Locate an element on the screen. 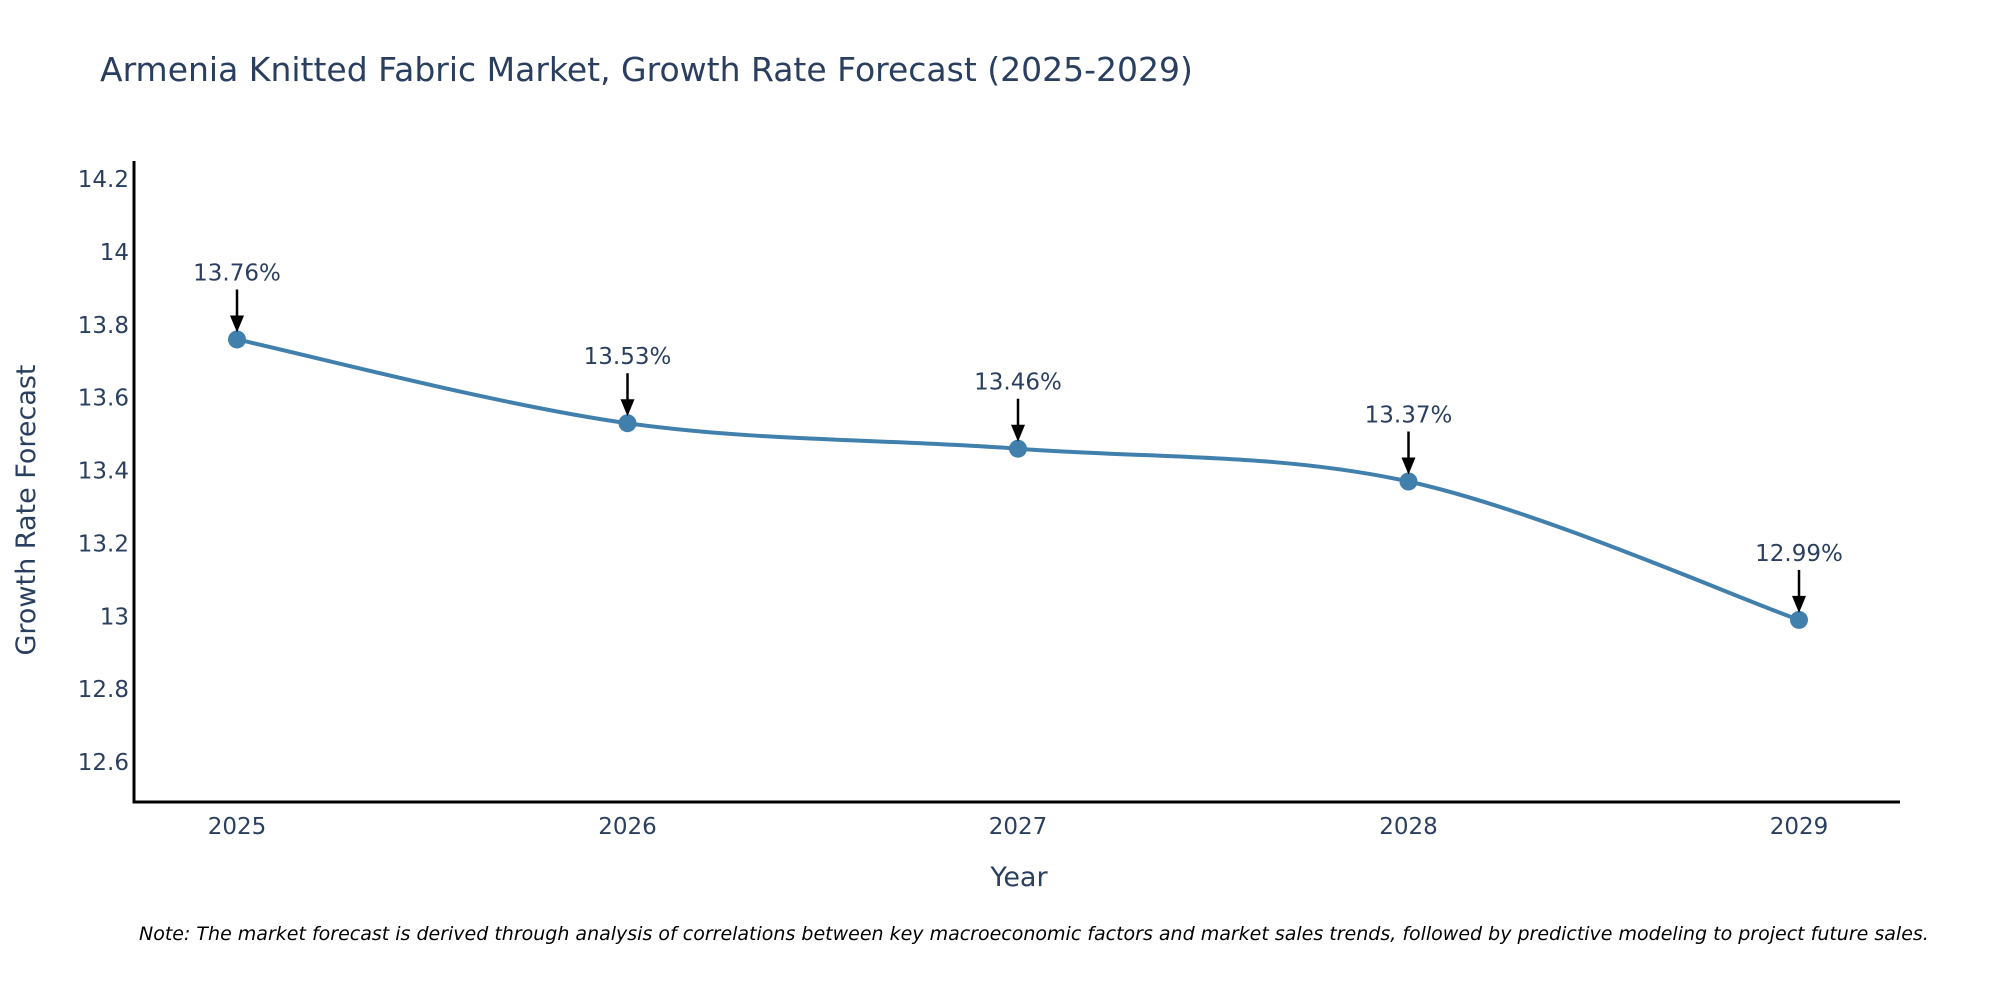 Image resolution: width=2000 pixels, height=1000 pixels. x-tick-label: 2025 is located at coordinates (237, 827).